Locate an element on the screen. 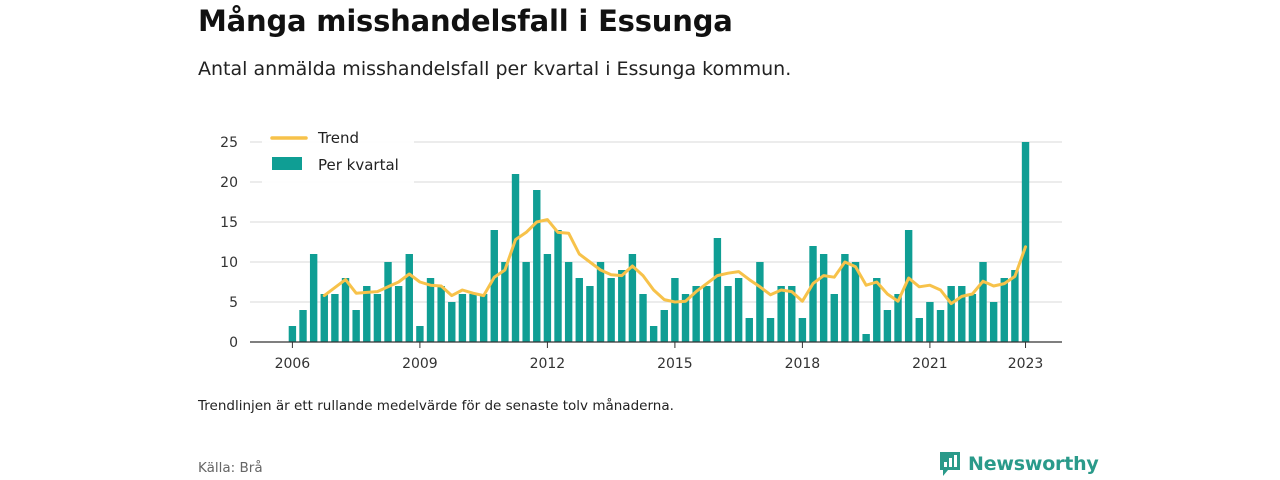 This screenshot has width=1280, height=480. y-tick-label: 5 is located at coordinates (233, 303).